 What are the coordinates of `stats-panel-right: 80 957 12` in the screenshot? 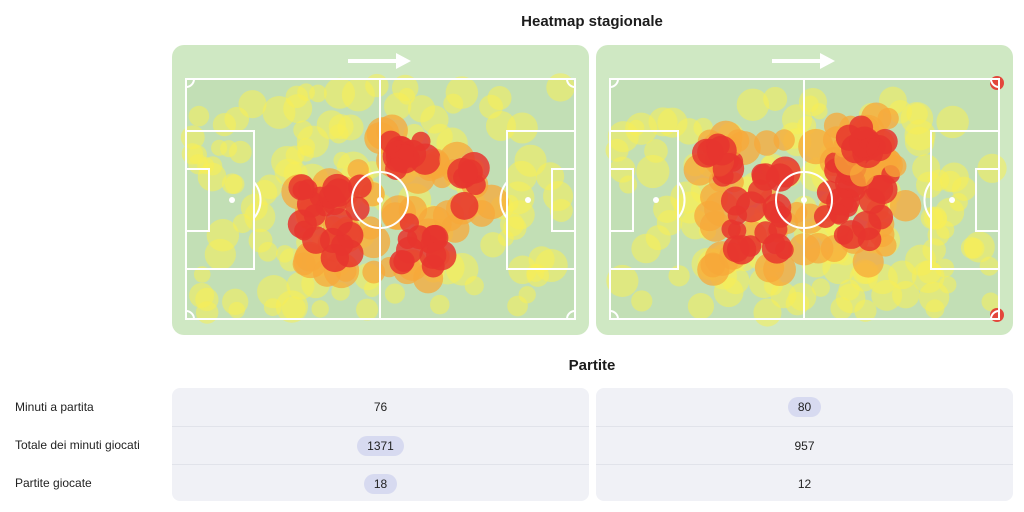 It's located at (804, 444).